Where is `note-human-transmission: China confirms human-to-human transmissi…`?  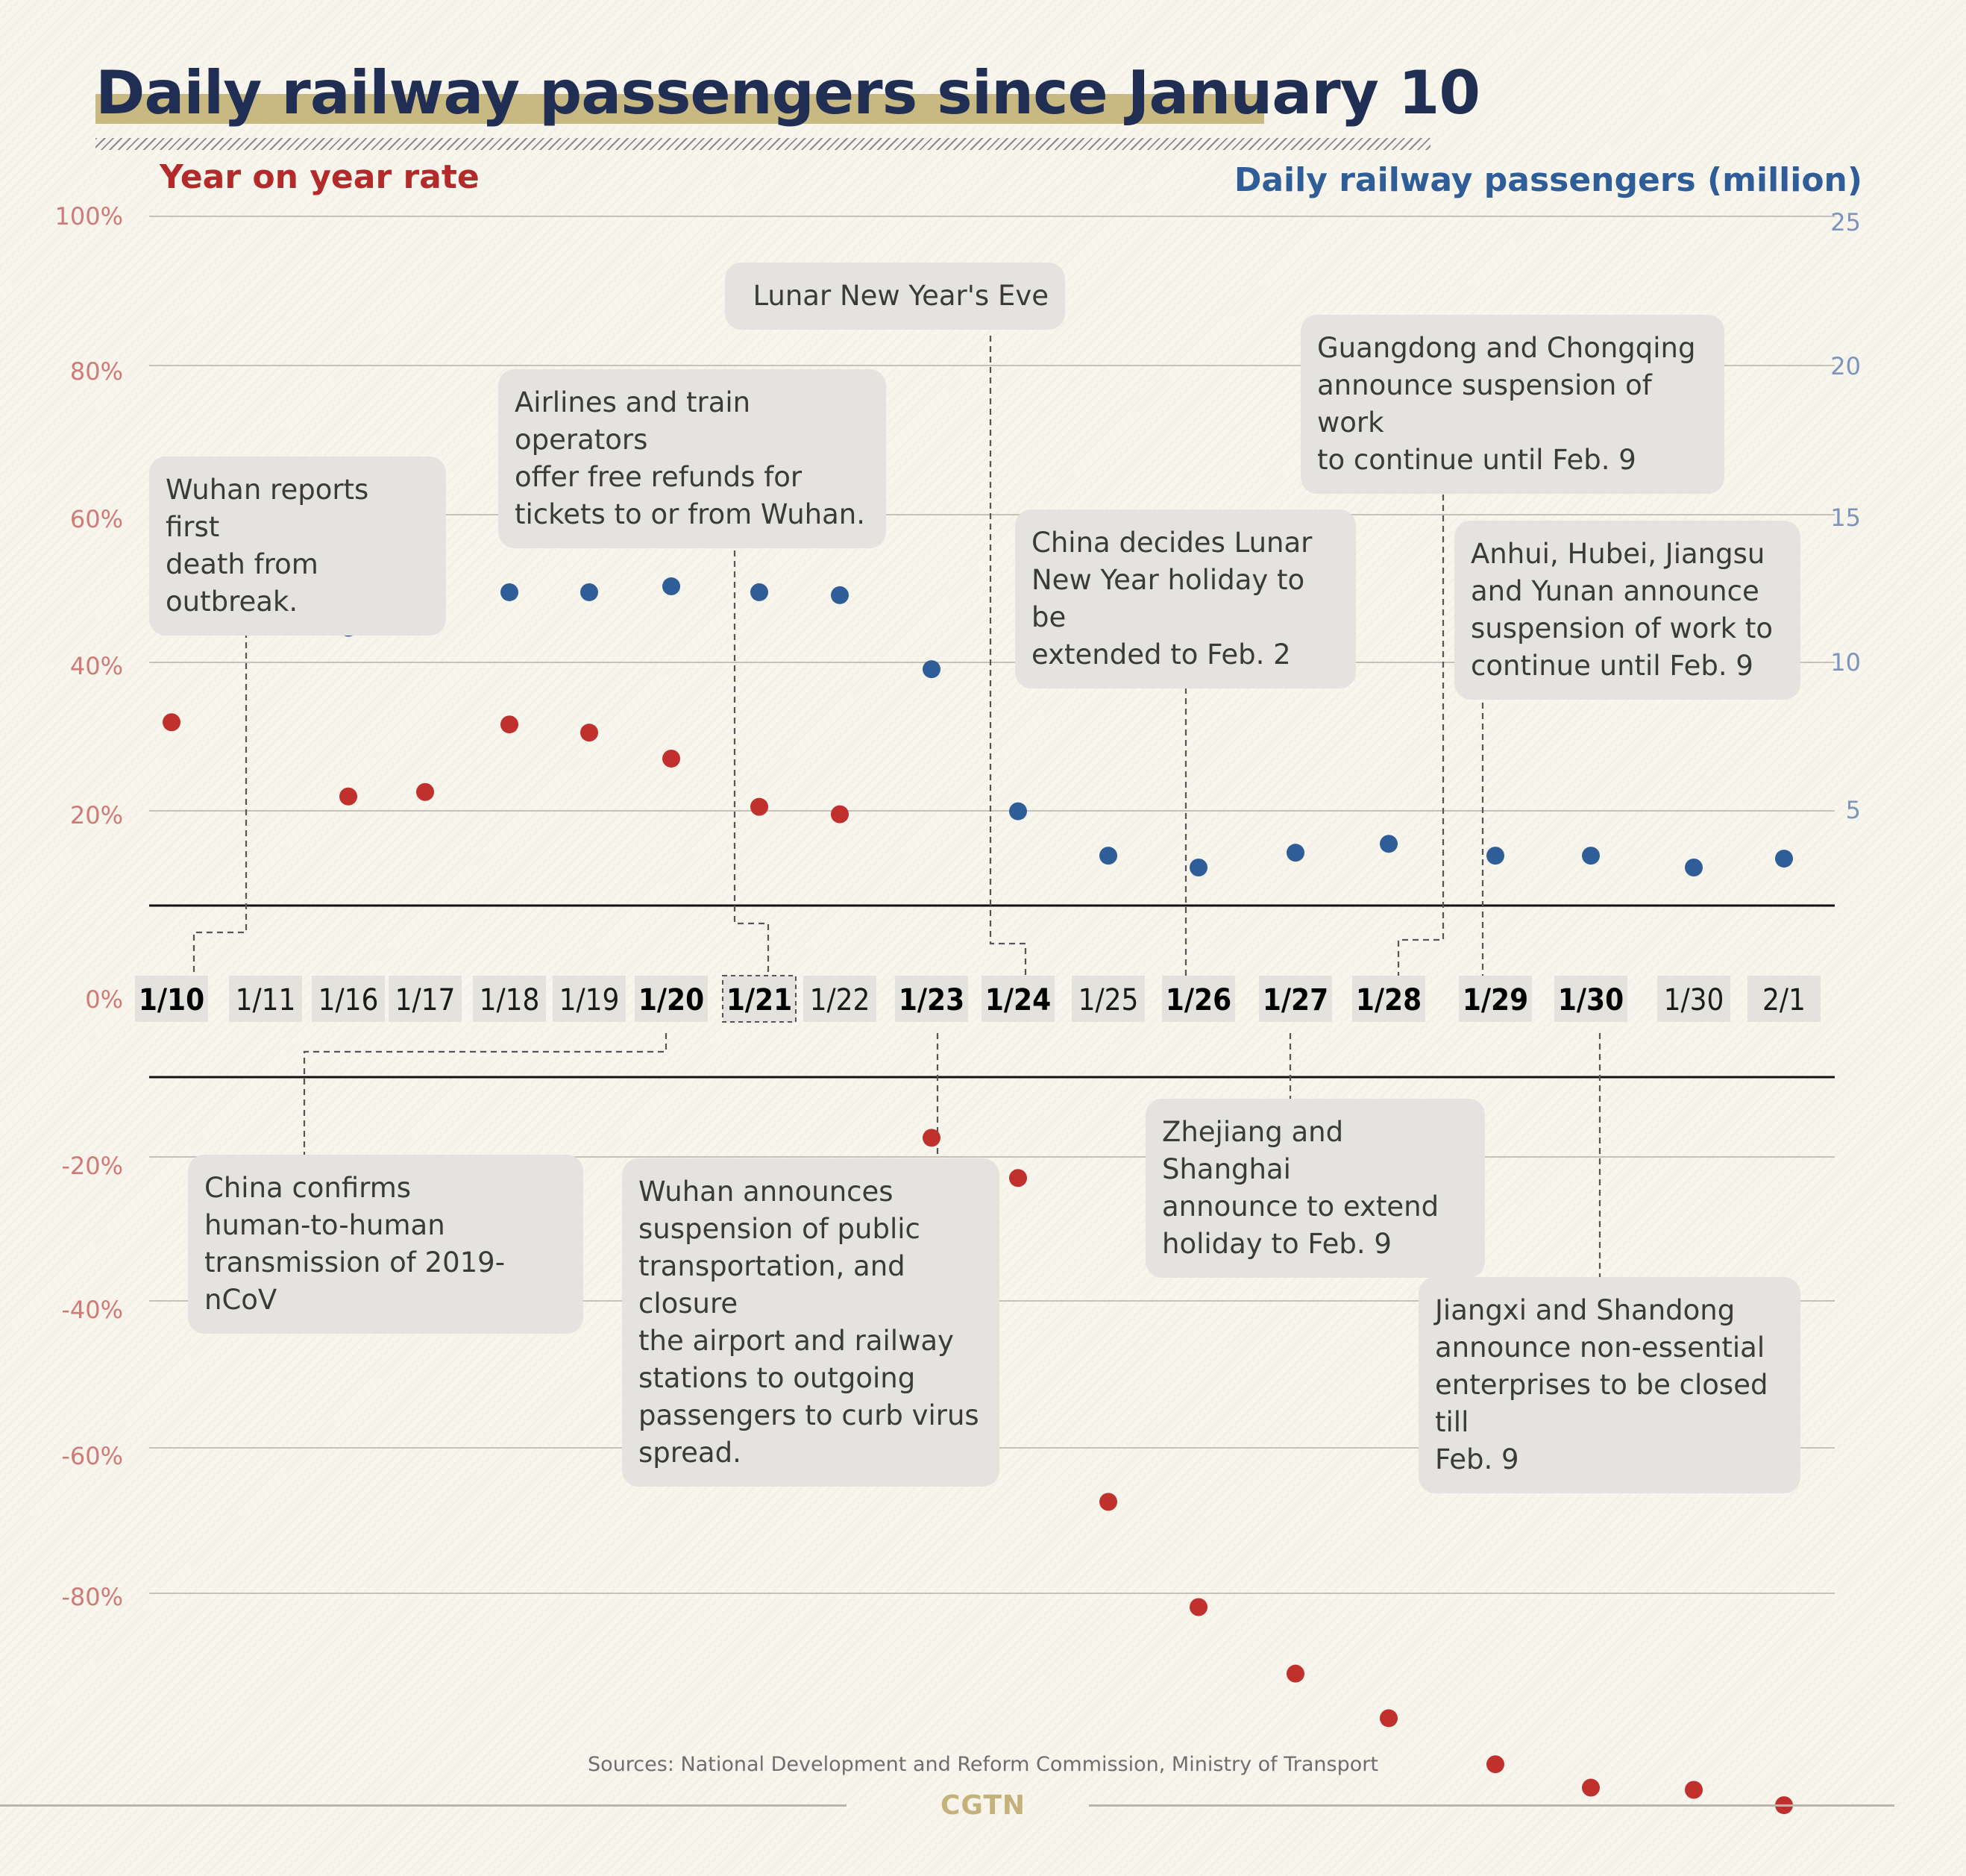
note-human-transmission: China confirms human-to-human transmissi… is located at coordinates (385, 1244).